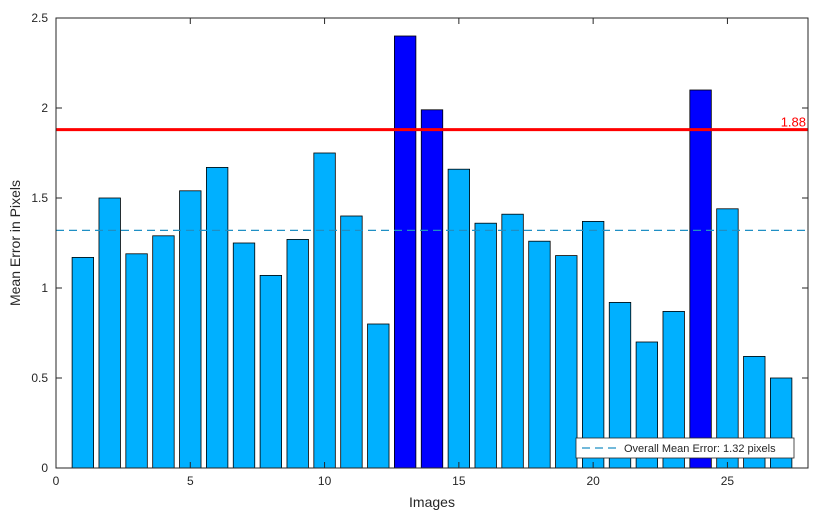  Describe the element at coordinates (325, 481) in the screenshot. I see `x-tick-label: 10` at that location.